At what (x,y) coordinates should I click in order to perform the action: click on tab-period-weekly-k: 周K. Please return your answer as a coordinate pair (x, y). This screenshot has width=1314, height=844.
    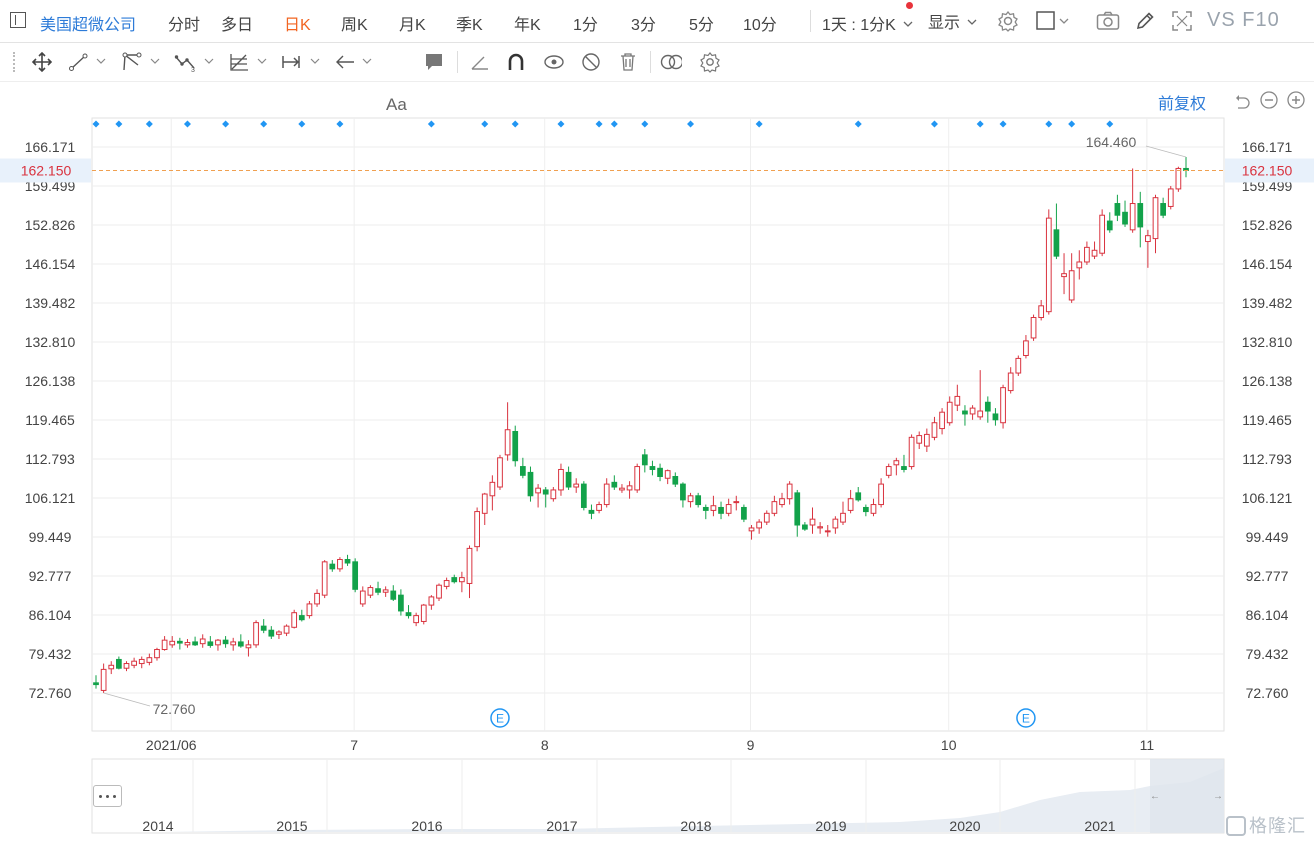
    Looking at the image, I should click on (354, 25).